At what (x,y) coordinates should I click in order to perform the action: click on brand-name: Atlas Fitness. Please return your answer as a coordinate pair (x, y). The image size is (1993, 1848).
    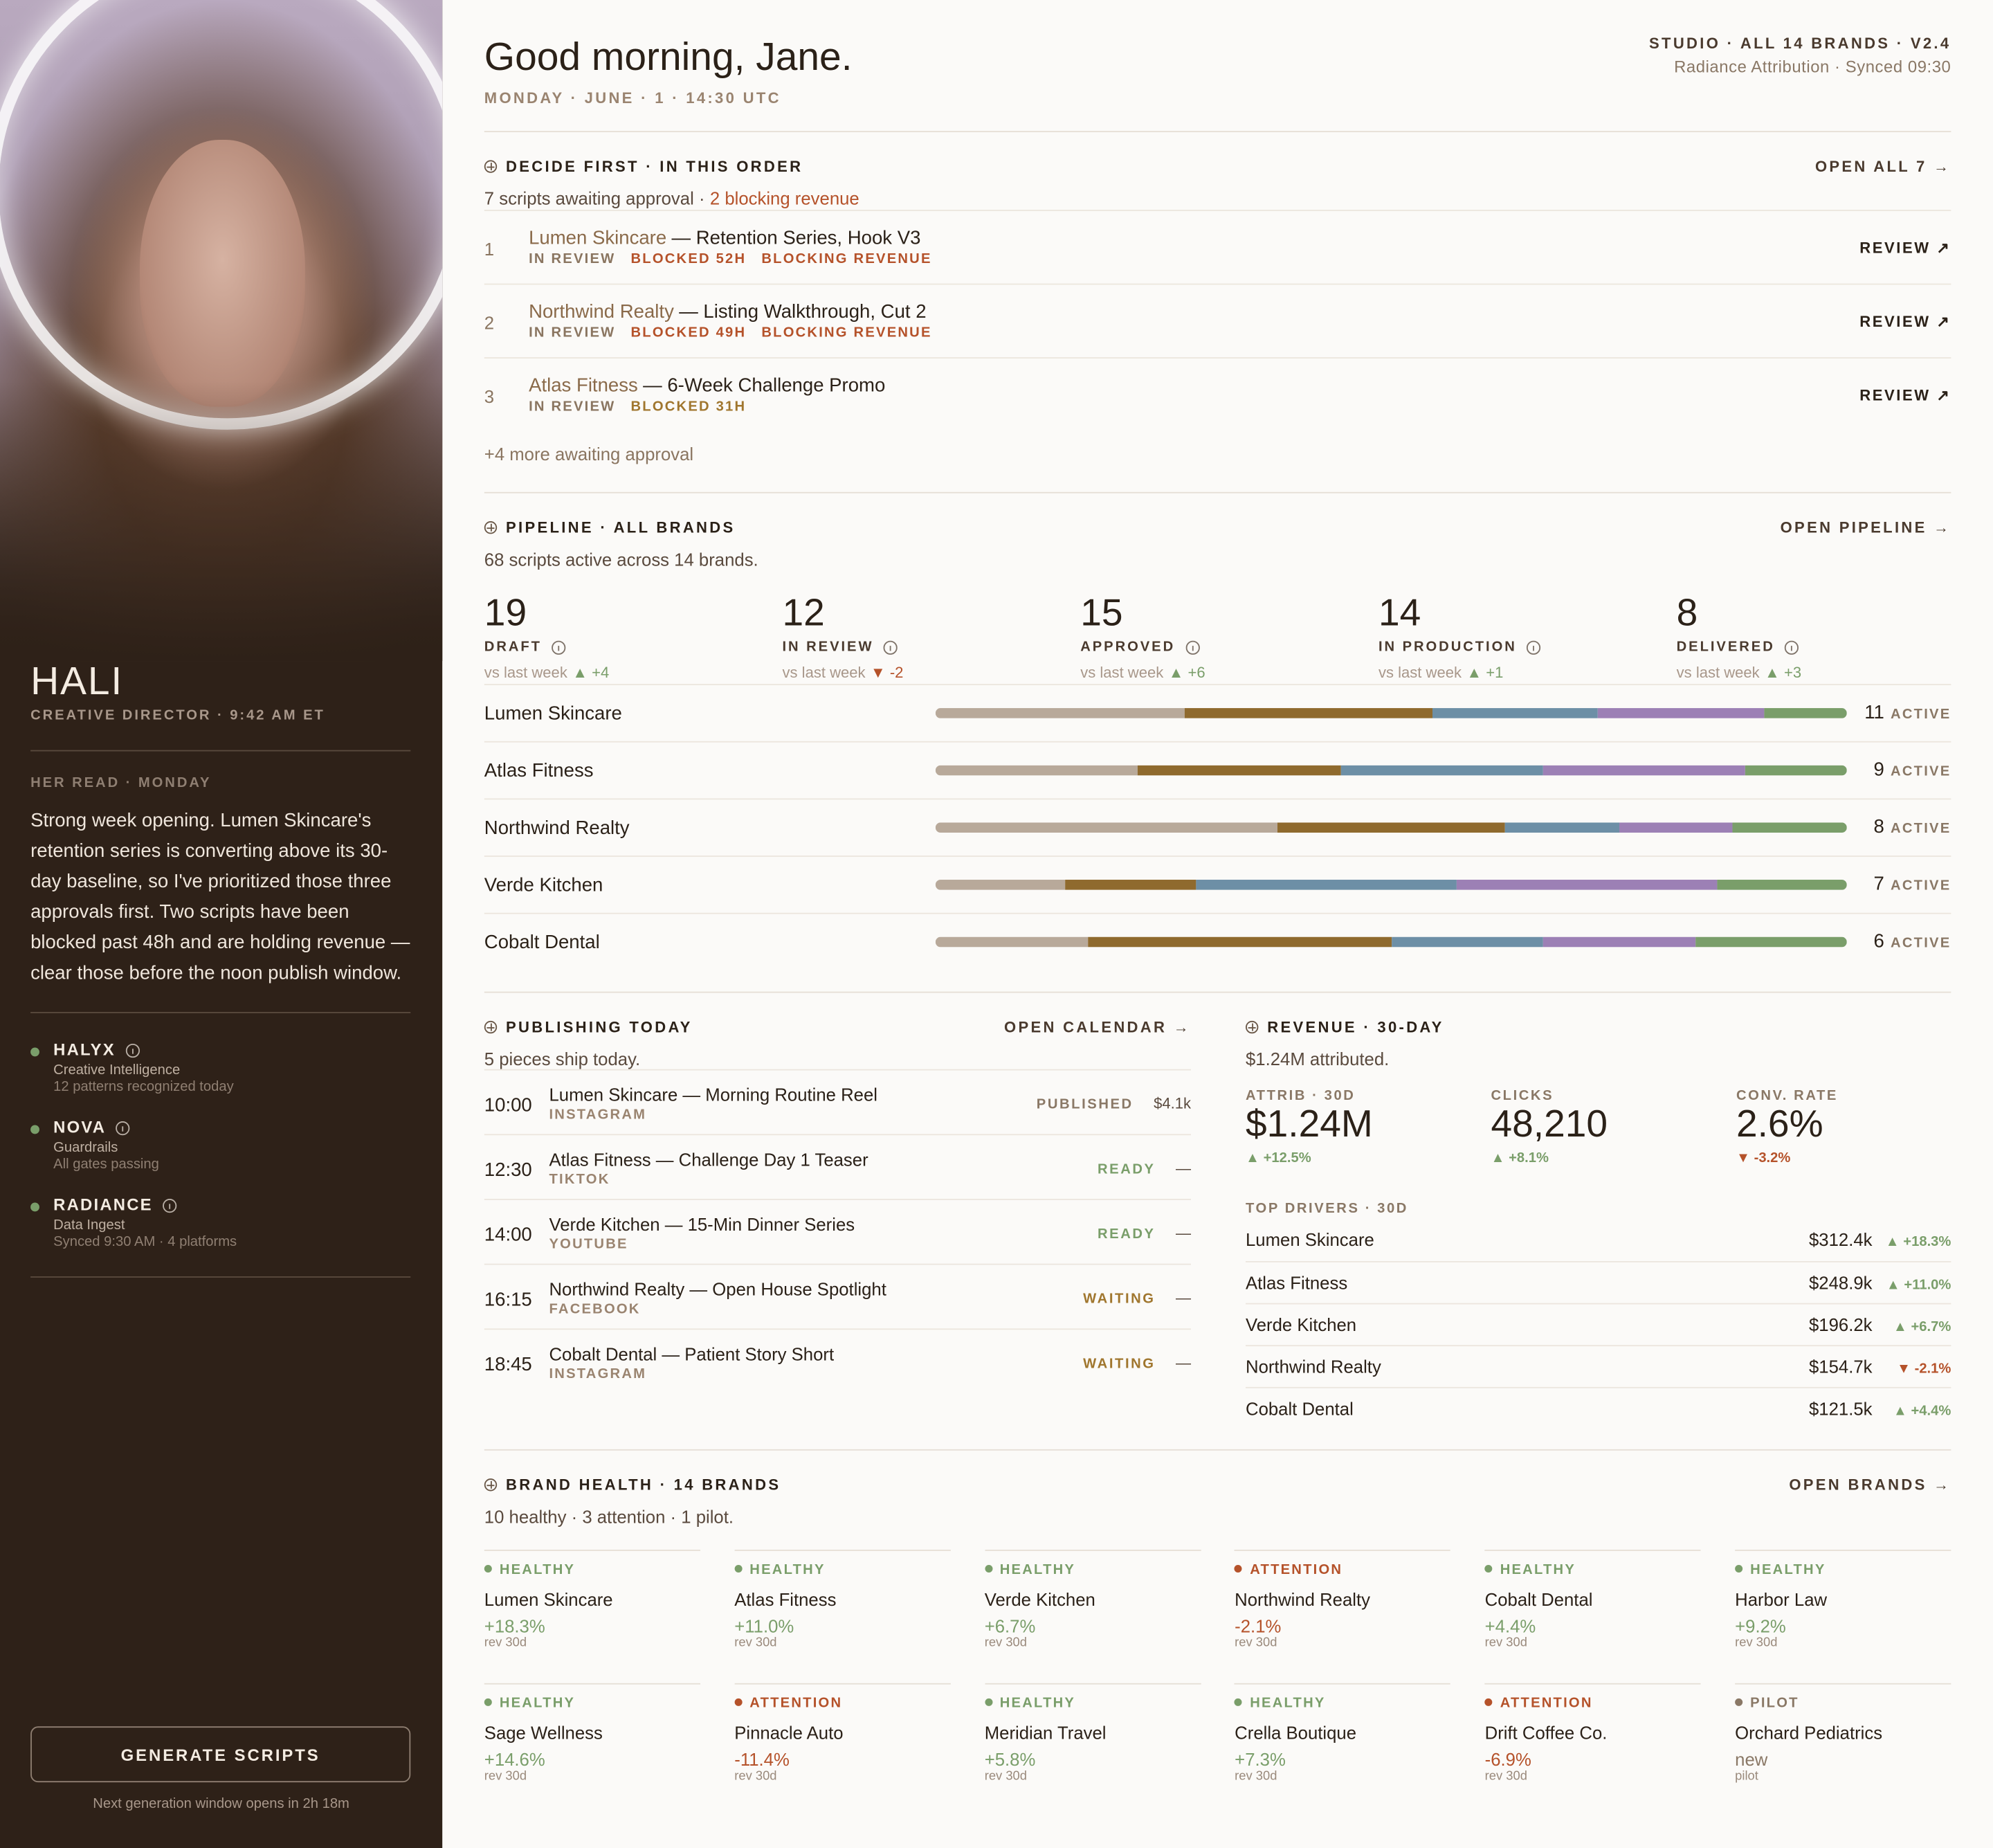
    Looking at the image, I should click on (539, 771).